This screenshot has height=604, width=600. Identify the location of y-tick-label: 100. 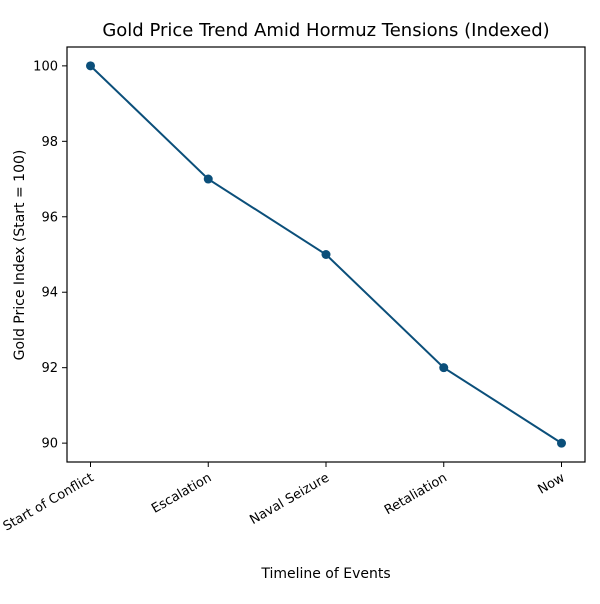
(45, 66).